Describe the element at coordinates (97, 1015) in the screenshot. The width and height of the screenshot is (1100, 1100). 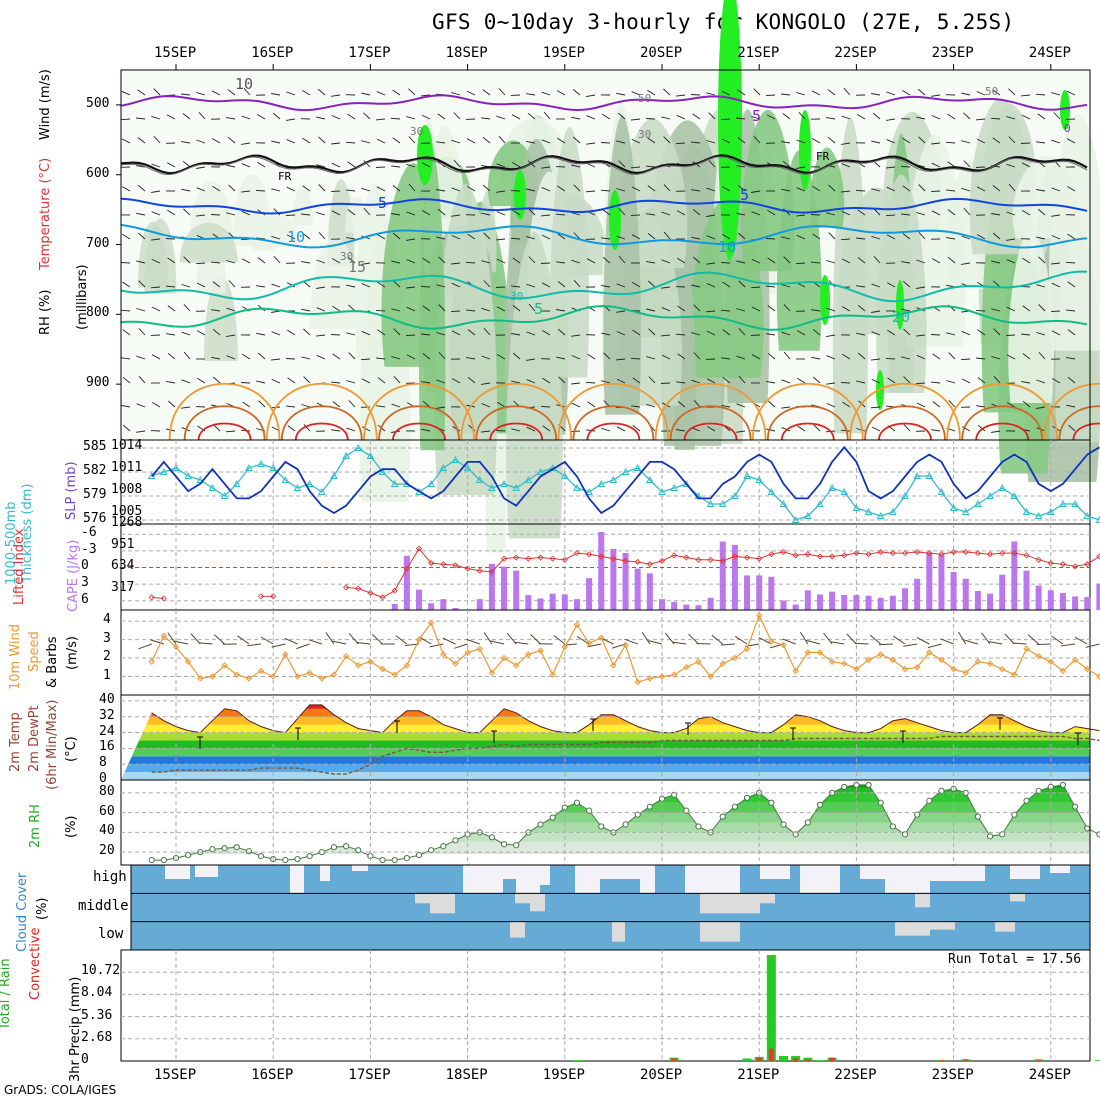
I see `precip-tick-label: 5.36` at that location.